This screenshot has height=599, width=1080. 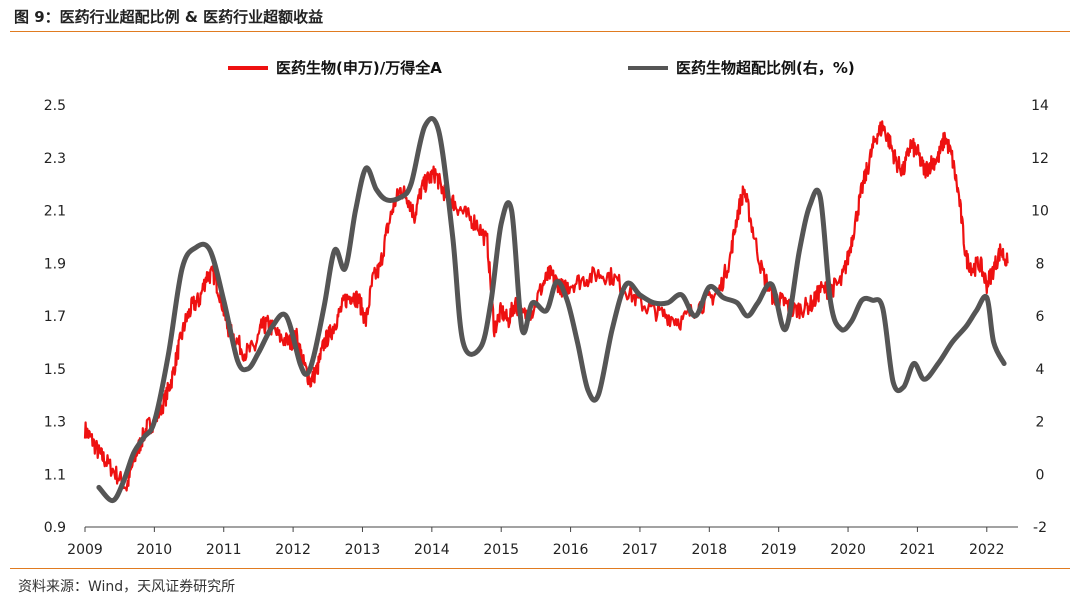 I want to click on x-tick-label: 2015, so click(x=501, y=550).